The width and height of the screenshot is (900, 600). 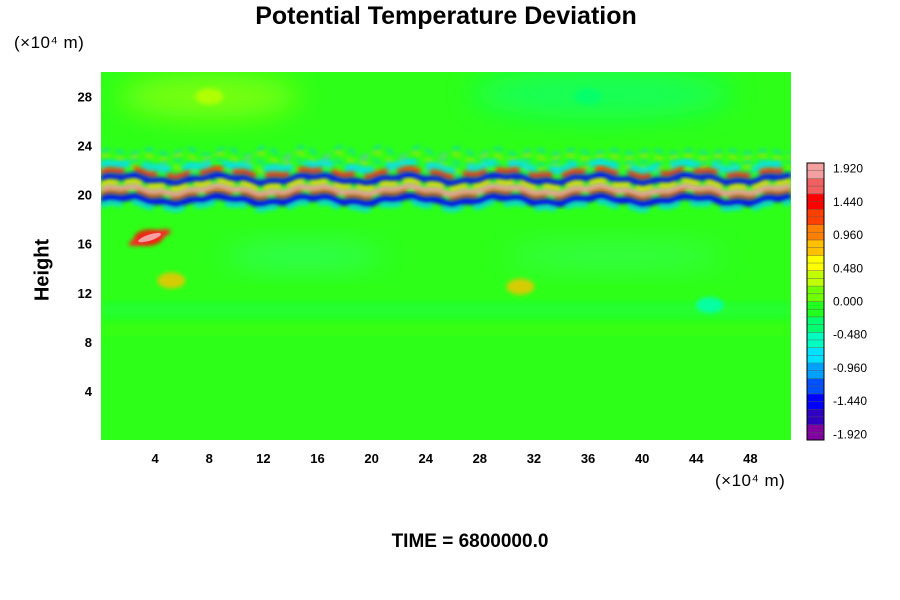 I want to click on anomaly-core, so click(x=150, y=237).